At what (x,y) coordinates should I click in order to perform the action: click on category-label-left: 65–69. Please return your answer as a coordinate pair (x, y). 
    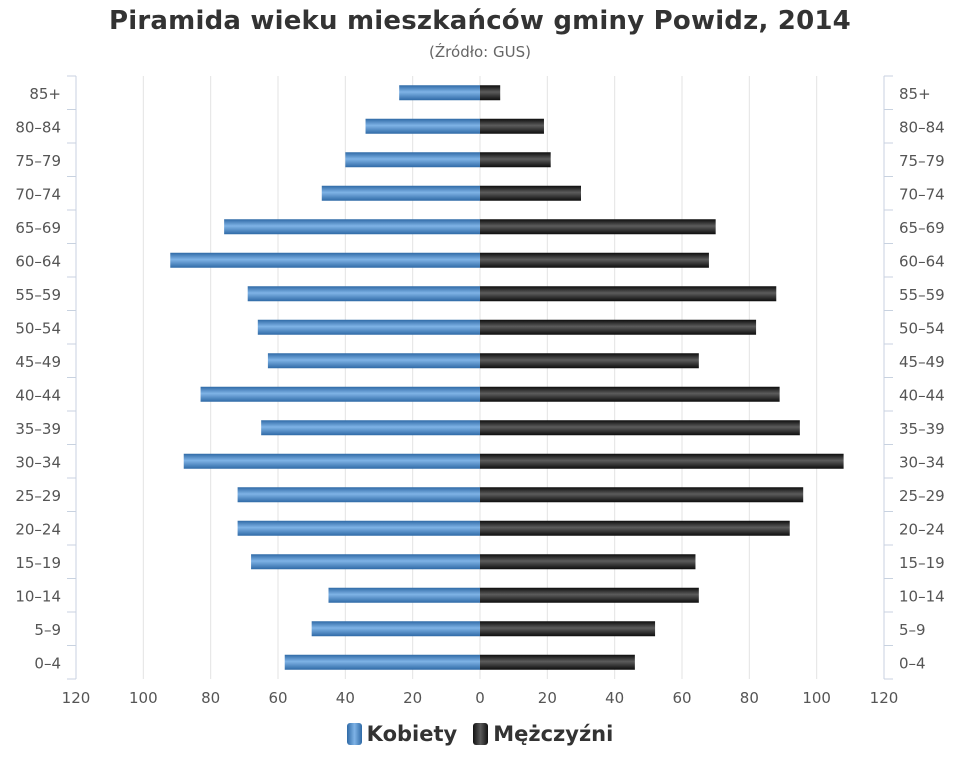
    Looking at the image, I should click on (38, 228).